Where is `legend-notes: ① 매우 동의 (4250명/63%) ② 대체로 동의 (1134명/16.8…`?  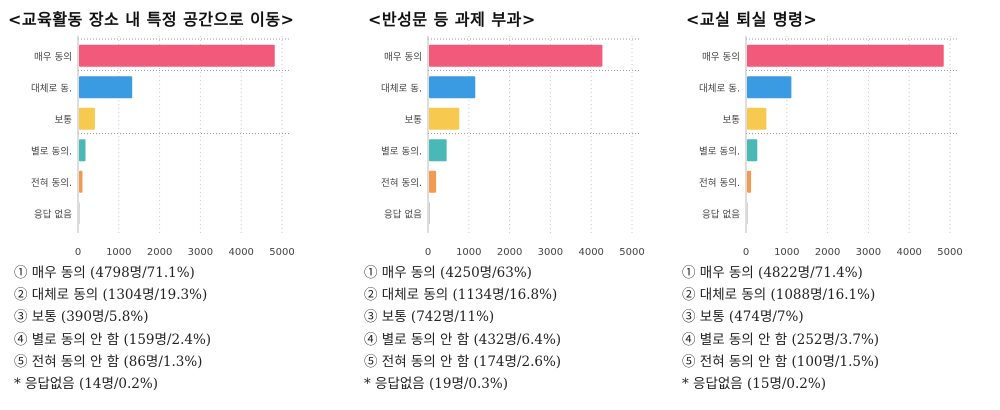 legend-notes: ① 매우 동의 (4250명/63%) ② 대체로 동의 (1134명/16.8… is located at coordinates (462, 328).